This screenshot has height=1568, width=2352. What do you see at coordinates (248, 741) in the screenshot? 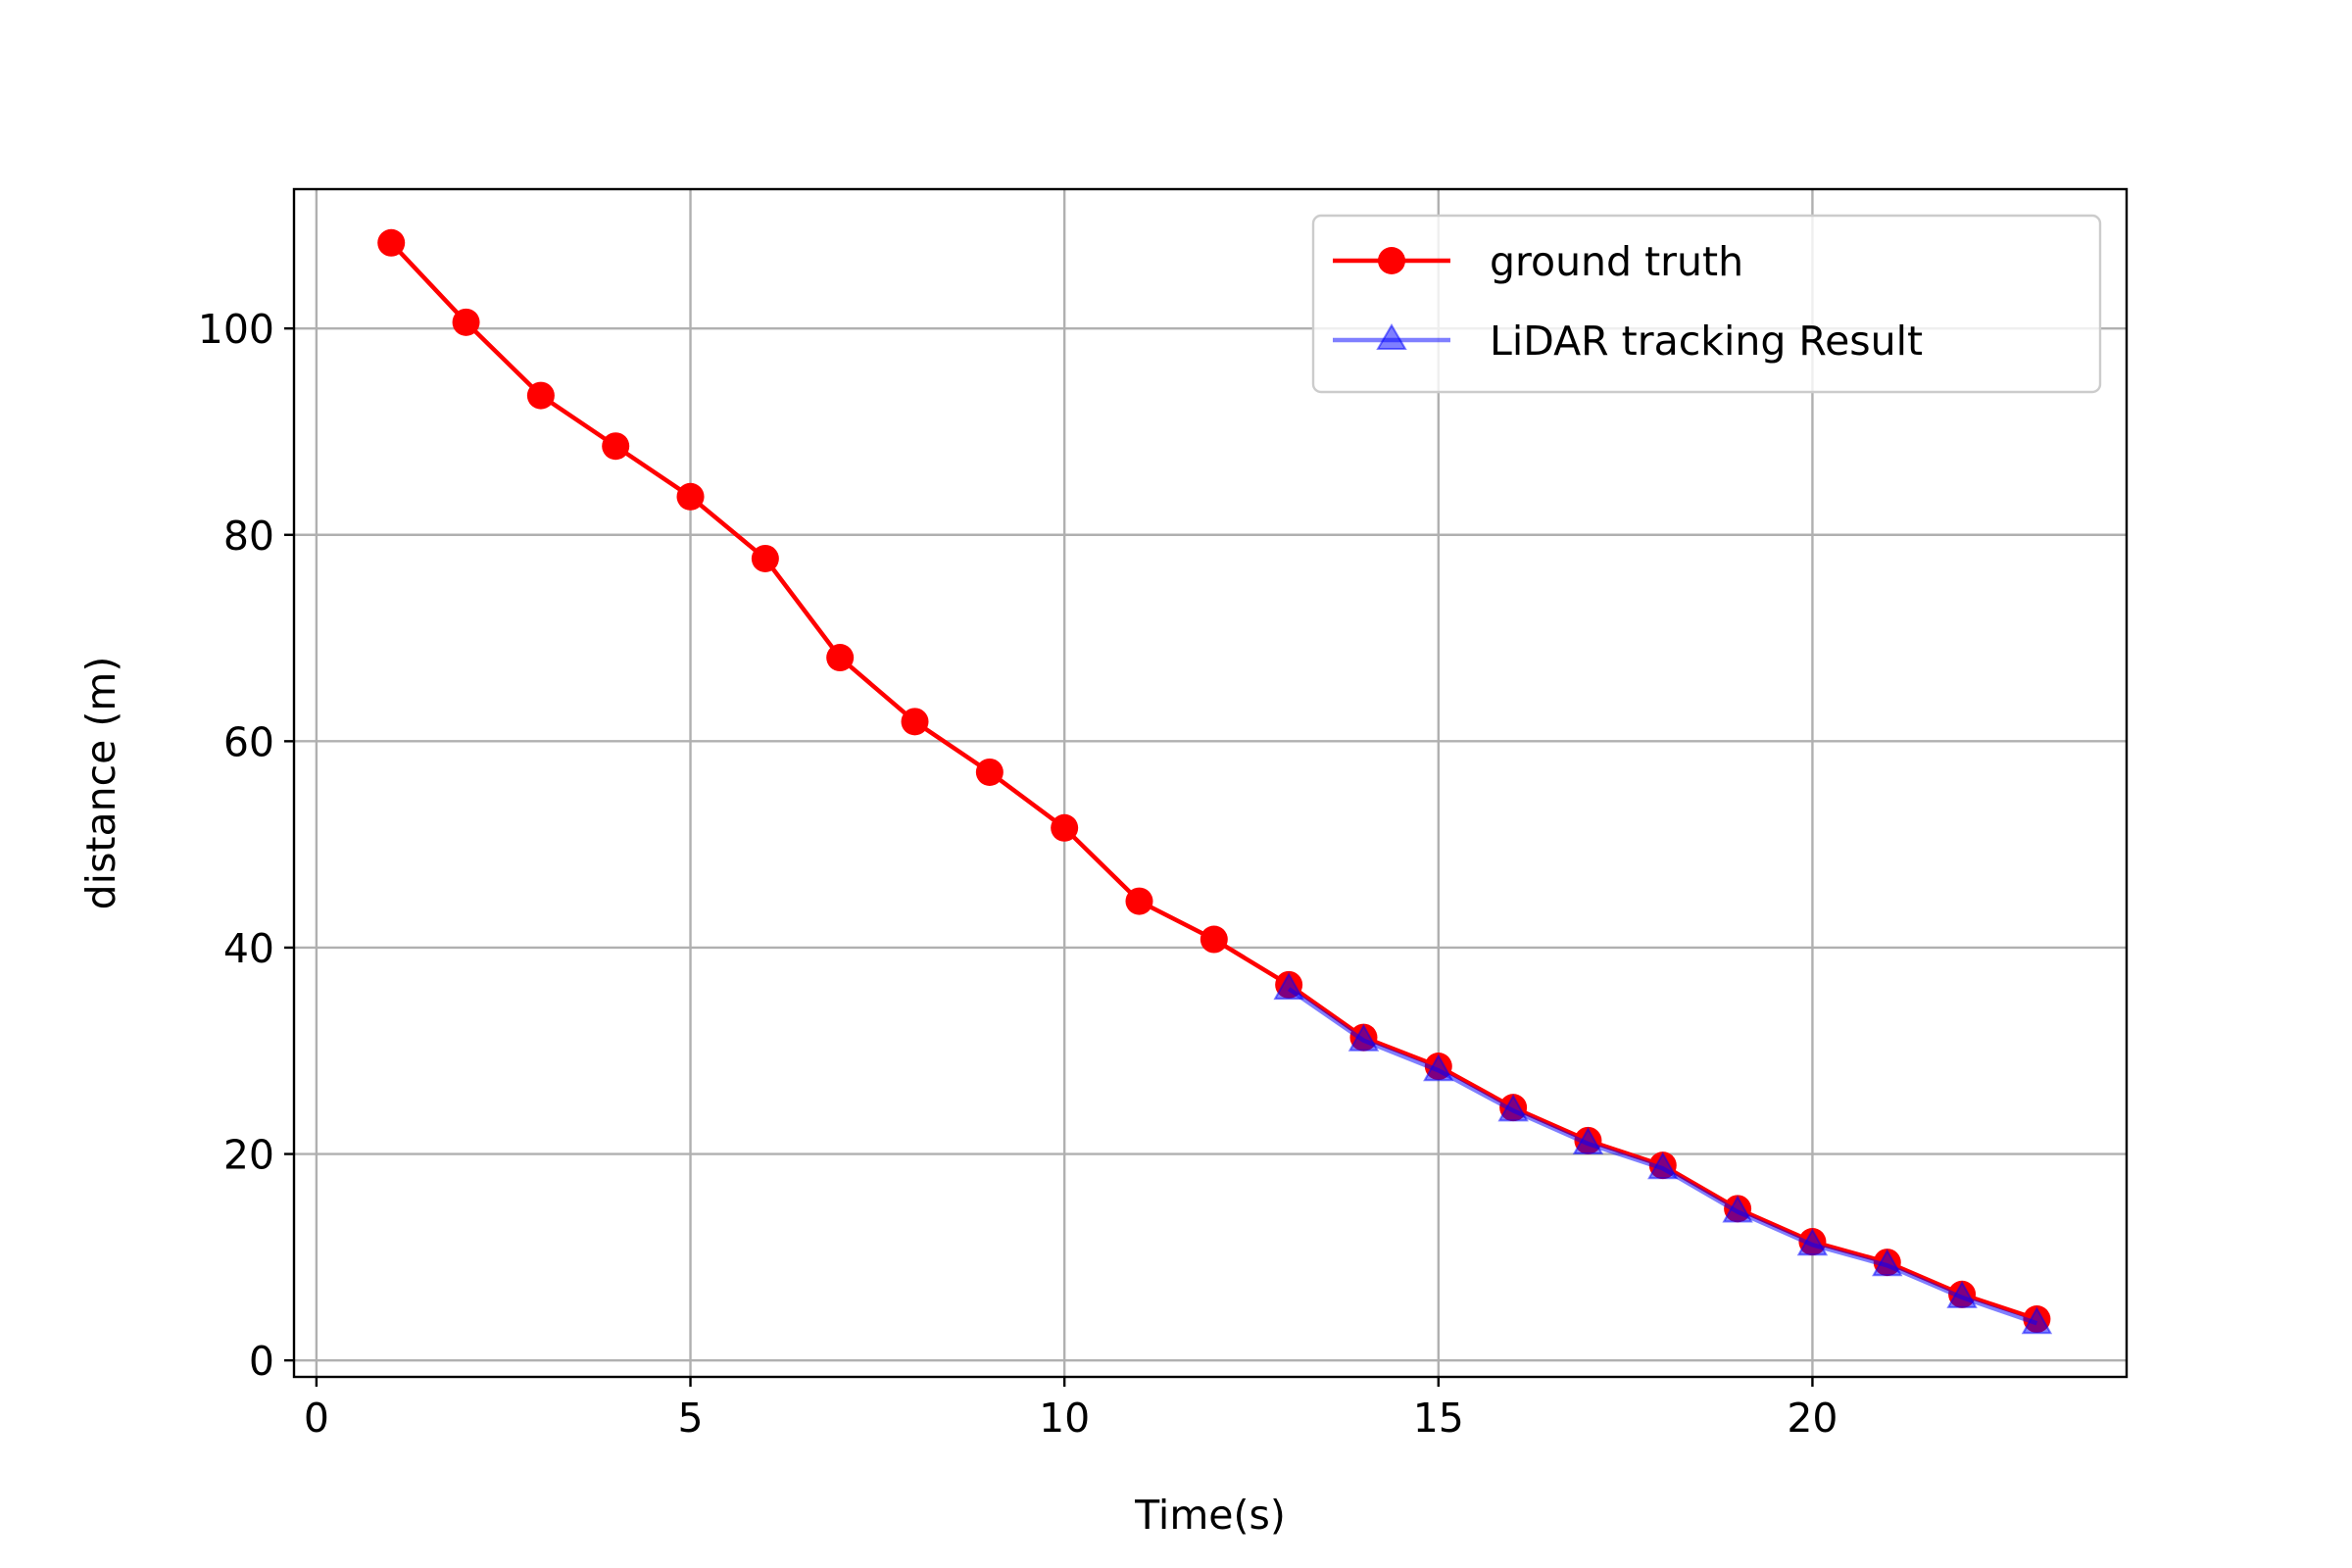
I see `y-tick-label: 60` at bounding box center [248, 741].